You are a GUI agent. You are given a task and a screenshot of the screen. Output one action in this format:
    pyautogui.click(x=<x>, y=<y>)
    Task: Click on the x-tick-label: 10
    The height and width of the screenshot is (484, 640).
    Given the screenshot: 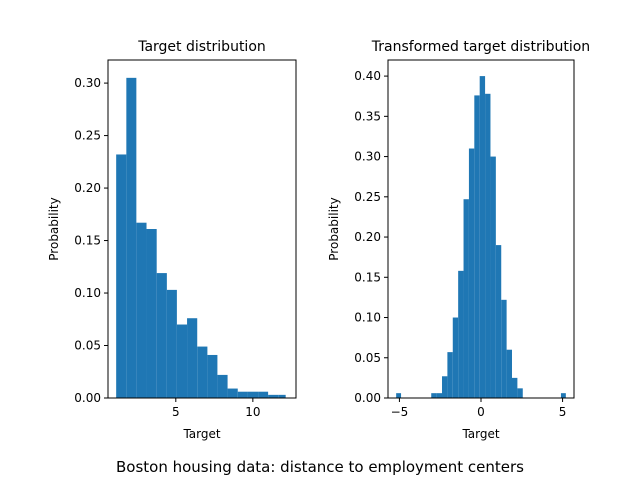 What is the action you would take?
    pyautogui.click(x=252, y=412)
    